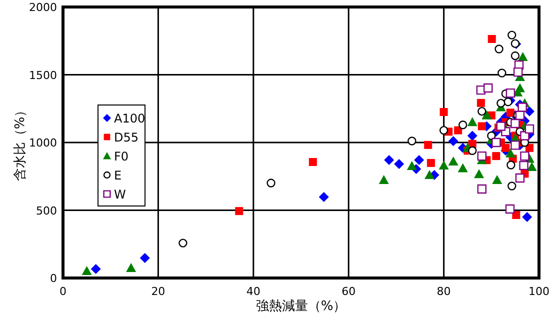 The image size is (555, 320). Describe the element at coordinates (53, 278) in the screenshot. I see `y-tick-label: 0` at that location.